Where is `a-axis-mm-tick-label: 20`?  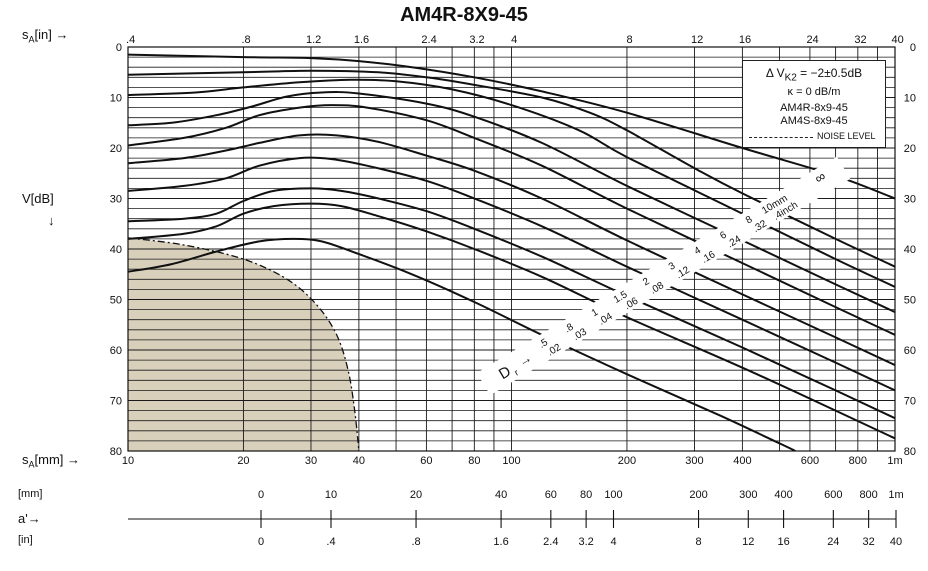 a-axis-mm-tick-label: 20 is located at coordinates (416, 495).